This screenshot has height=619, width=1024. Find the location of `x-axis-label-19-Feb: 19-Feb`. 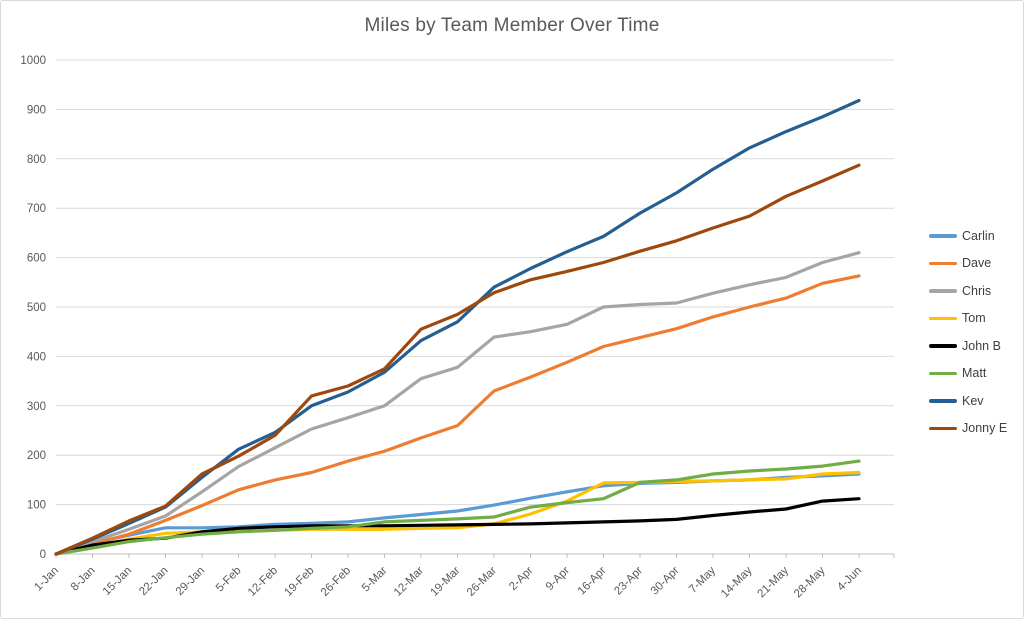

x-axis-label-19-Feb: 19-Feb is located at coordinates (299, 582).